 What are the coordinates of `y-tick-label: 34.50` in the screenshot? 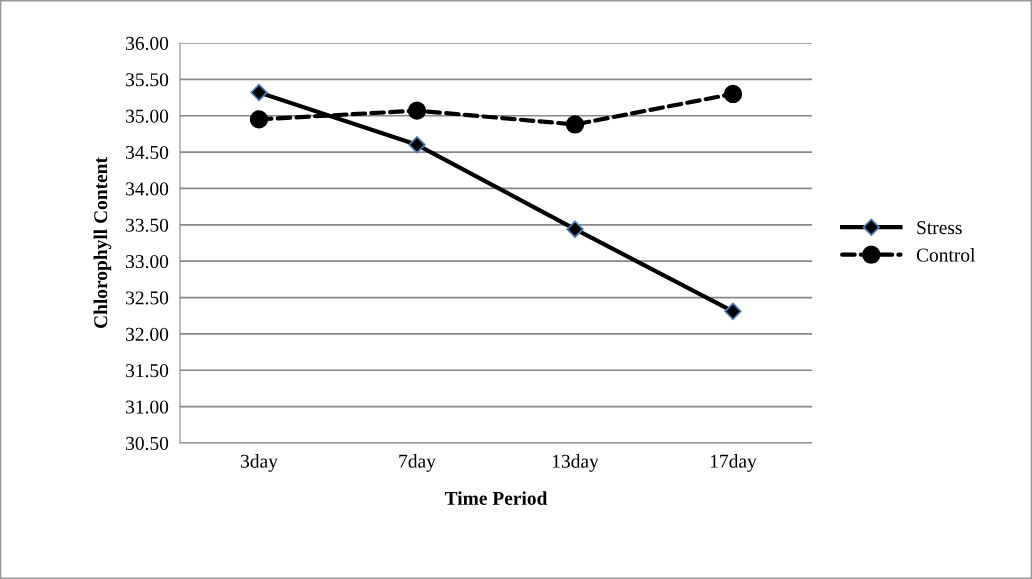 It's located at (147, 152).